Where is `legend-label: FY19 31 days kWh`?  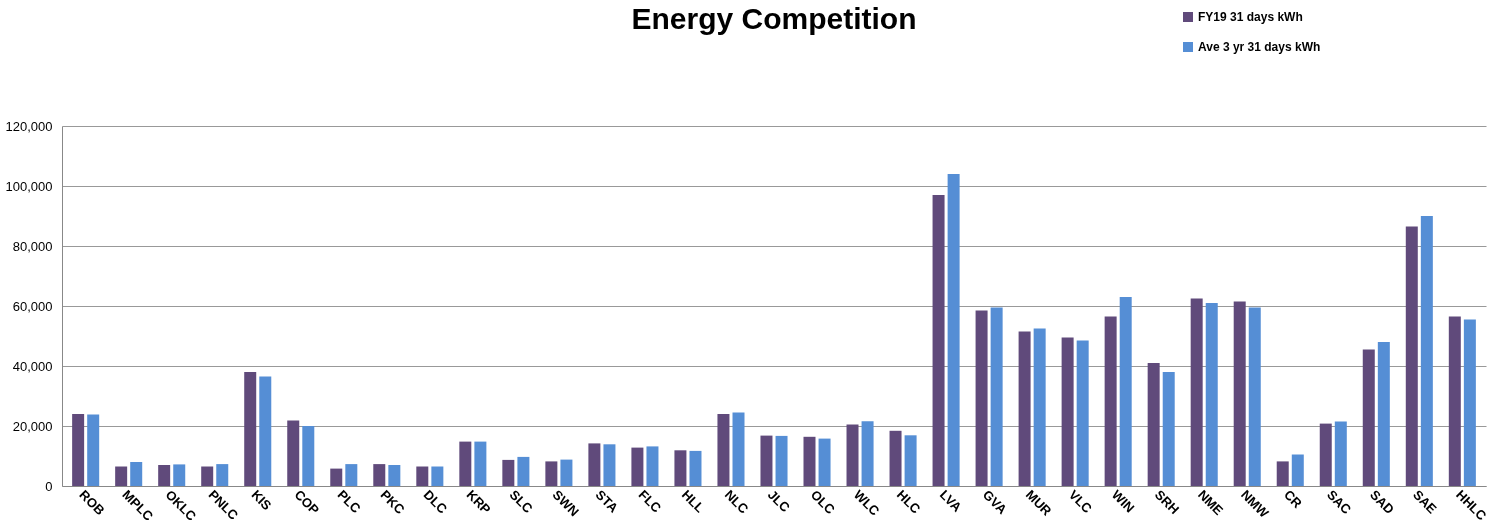 legend-label: FY19 31 days kWh is located at coordinates (1250, 17).